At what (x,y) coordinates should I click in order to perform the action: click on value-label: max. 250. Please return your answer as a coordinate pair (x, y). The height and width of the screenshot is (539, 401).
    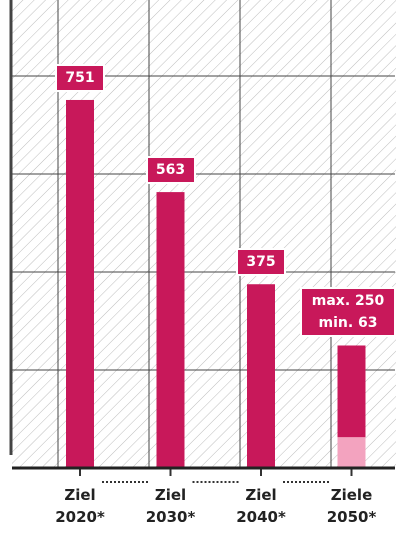
    Looking at the image, I should click on (348, 301).